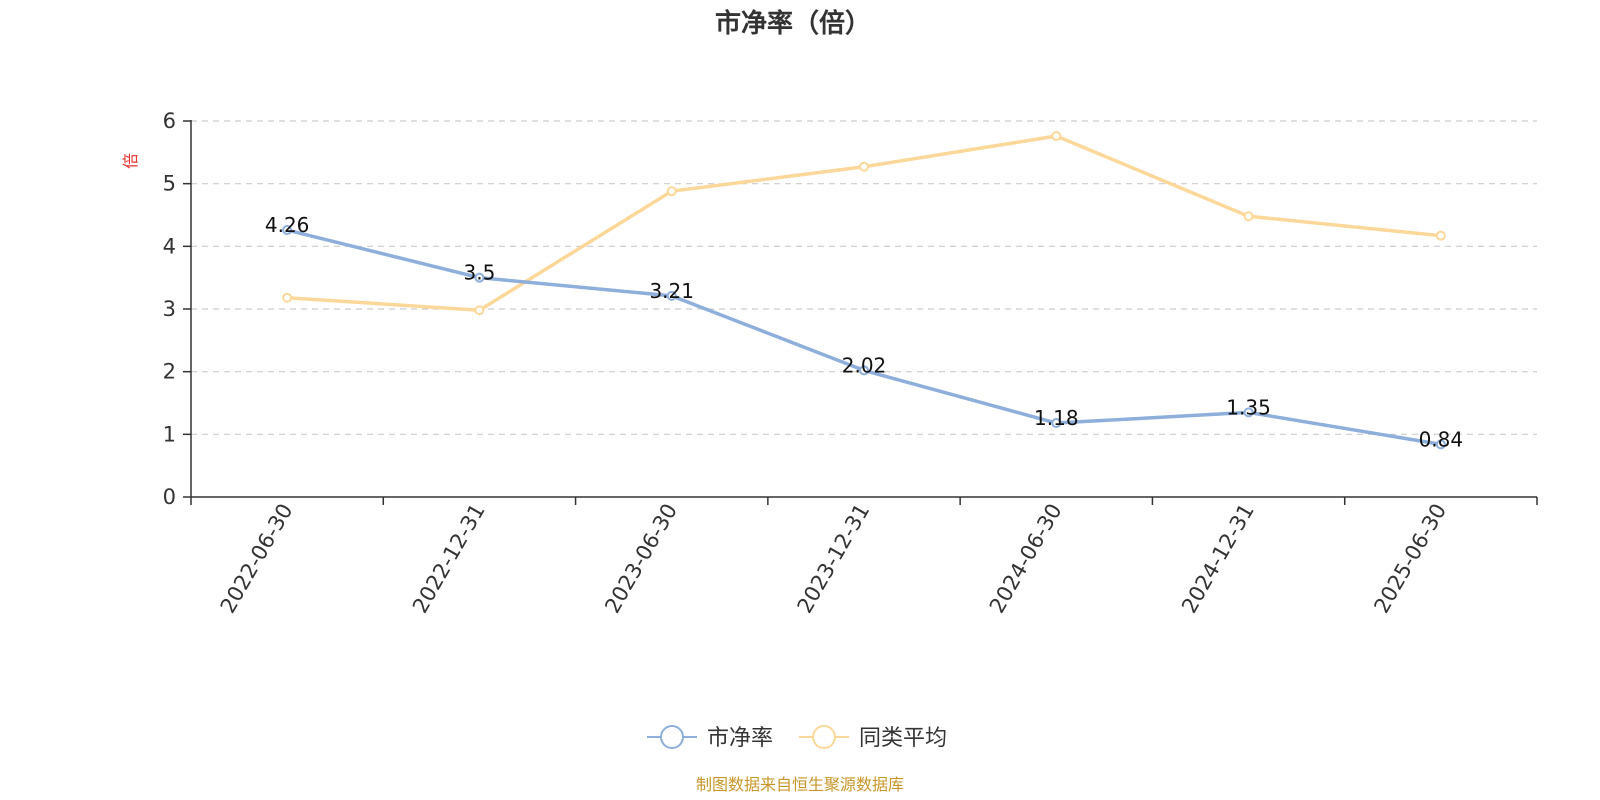  I want to click on y-tick-label-3: 3, so click(169, 309).